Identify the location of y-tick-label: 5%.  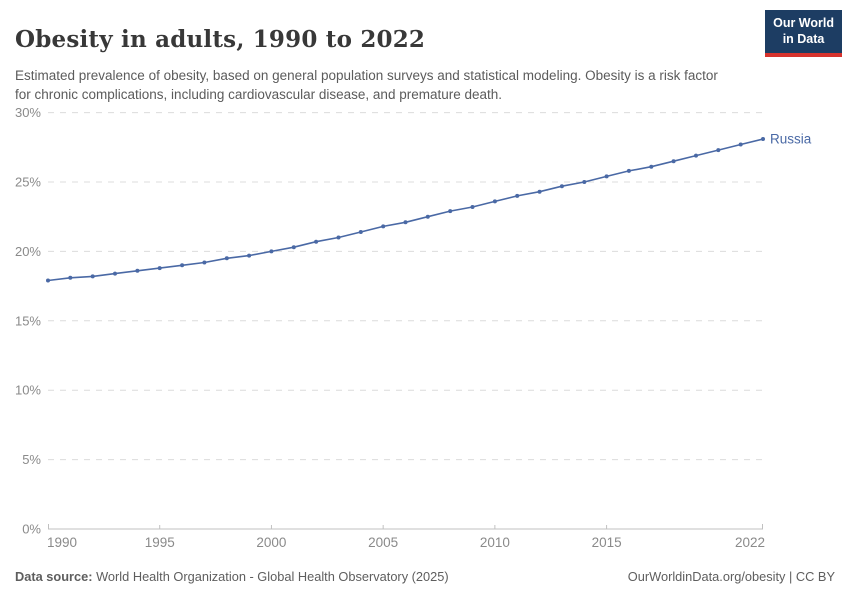
(31, 459).